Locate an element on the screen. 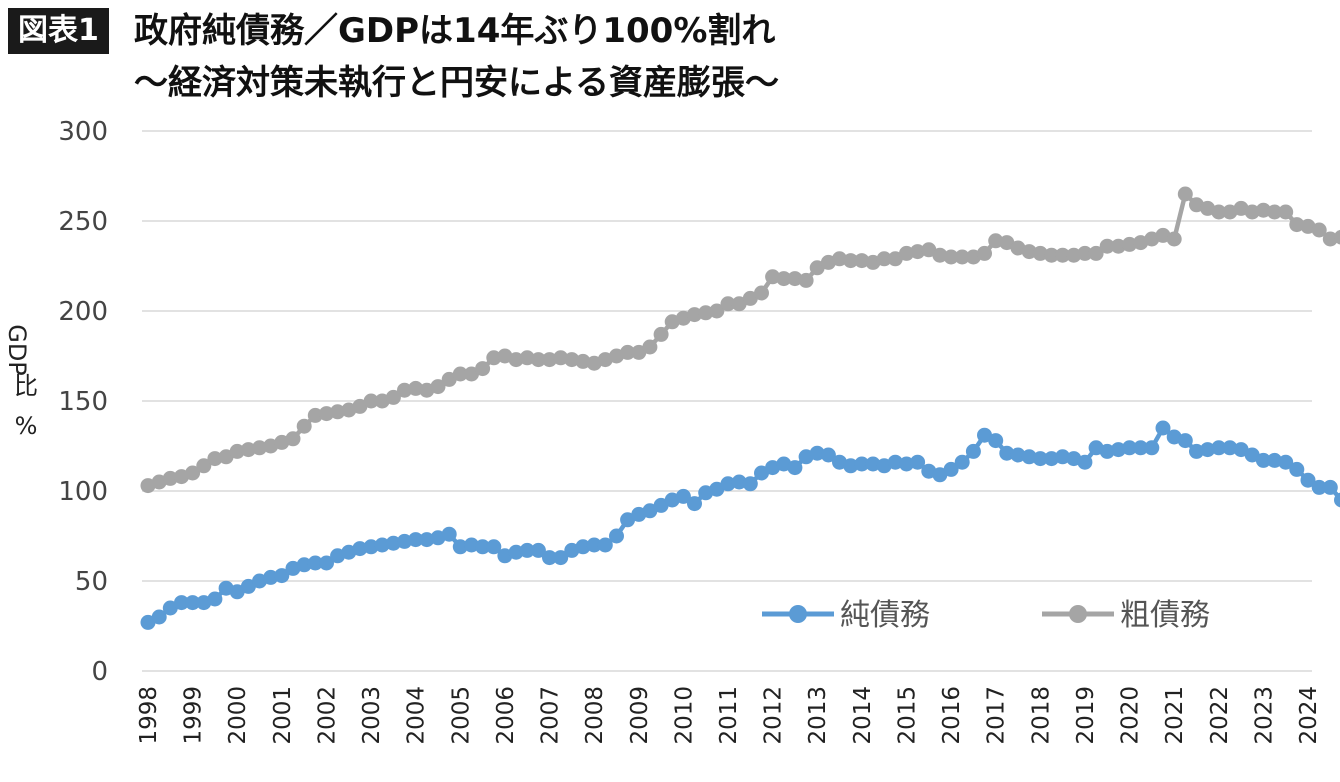 This screenshot has height=782, width=1340. y-tick-label: 200 is located at coordinates (83, 312).